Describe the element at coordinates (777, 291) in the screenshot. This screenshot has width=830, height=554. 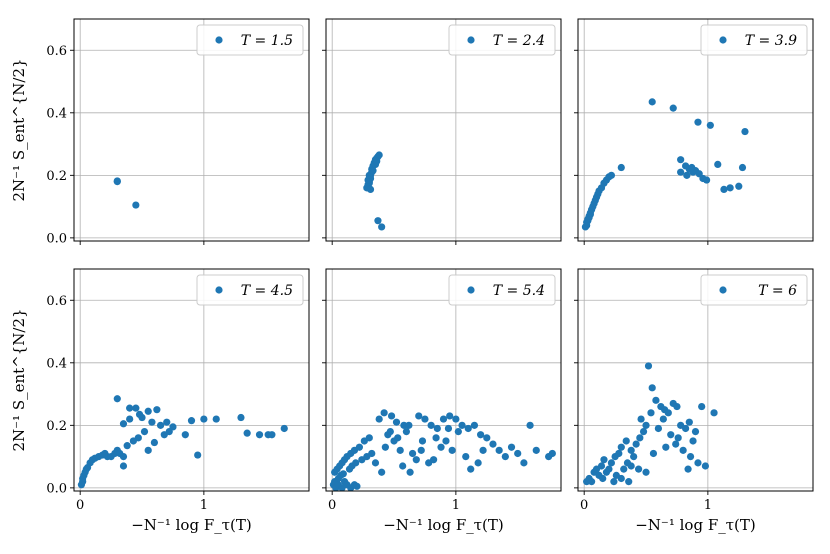
I see `legend-label: T = 6` at that location.